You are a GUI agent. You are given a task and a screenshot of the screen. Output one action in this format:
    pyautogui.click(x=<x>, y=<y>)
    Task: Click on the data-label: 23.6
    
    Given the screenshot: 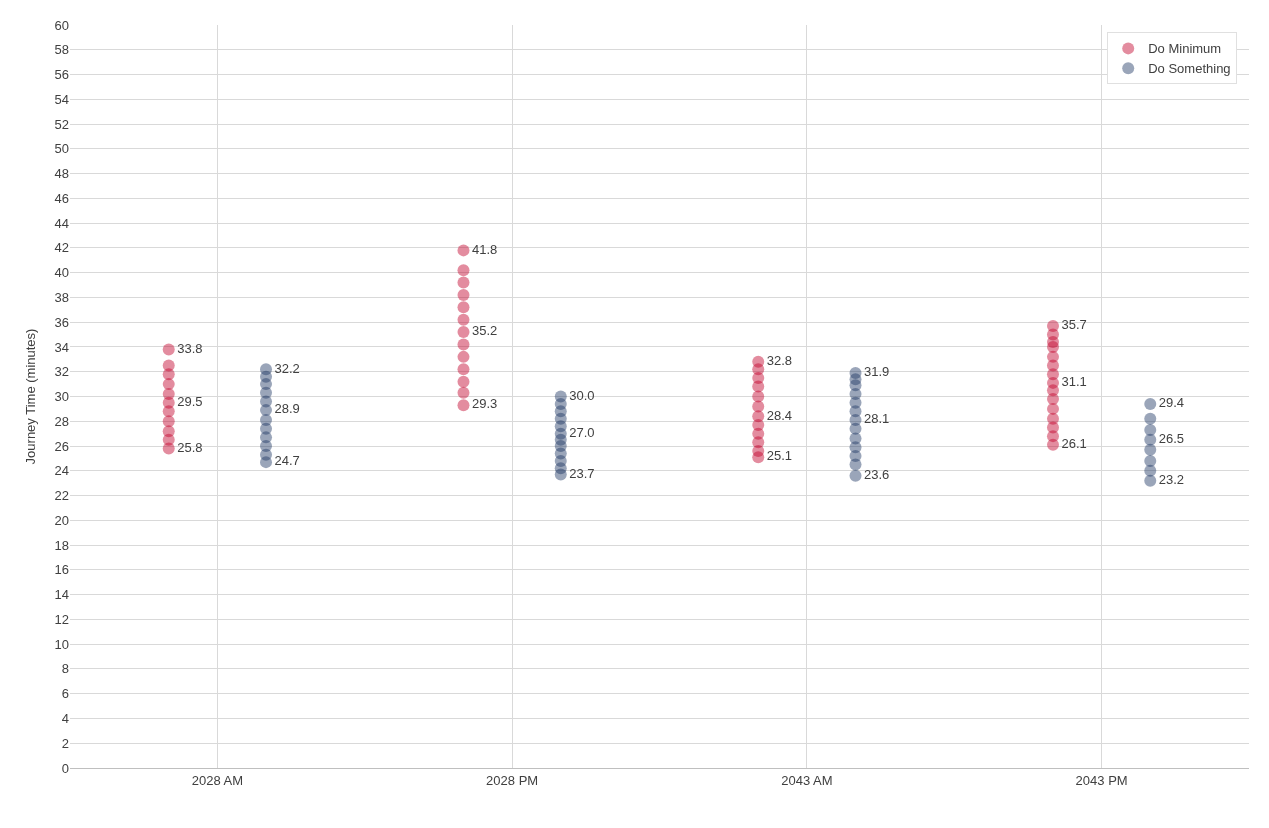 What is the action you would take?
    pyautogui.click(x=877, y=474)
    